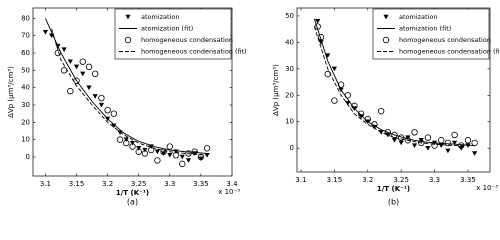 This screenshot has height=240, width=500. I want to click on y-tick-label: 80, so click(25, 18).